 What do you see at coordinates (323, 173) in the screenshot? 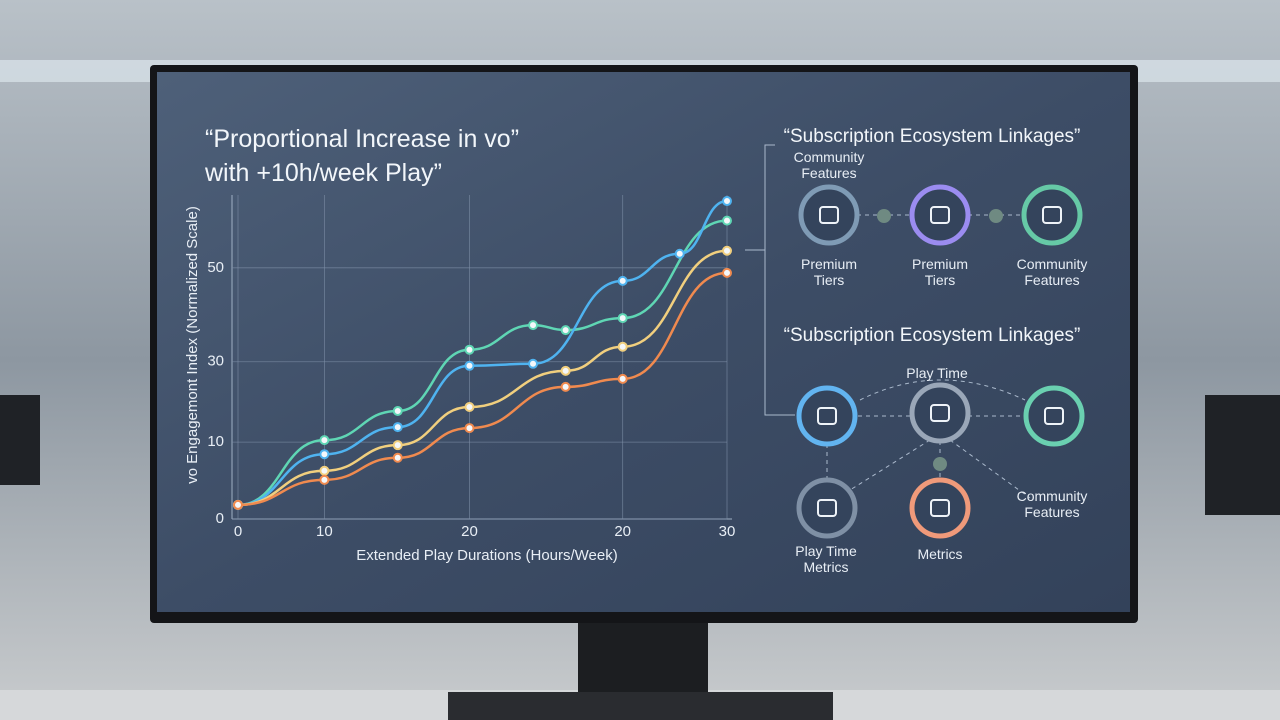
I see `title-line: with +10h/week Play”` at bounding box center [323, 173].